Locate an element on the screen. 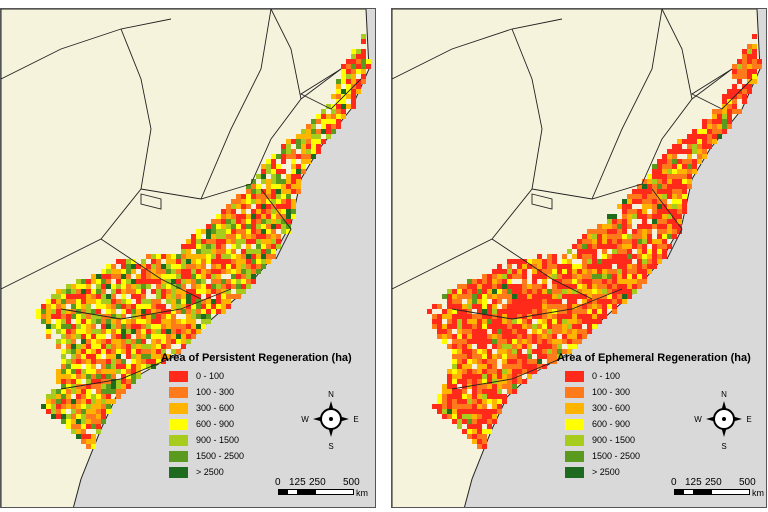 The width and height of the screenshot is (768, 512). legend-title: Area of Ephemeral Regeneration (ha) is located at coordinates (654, 358).